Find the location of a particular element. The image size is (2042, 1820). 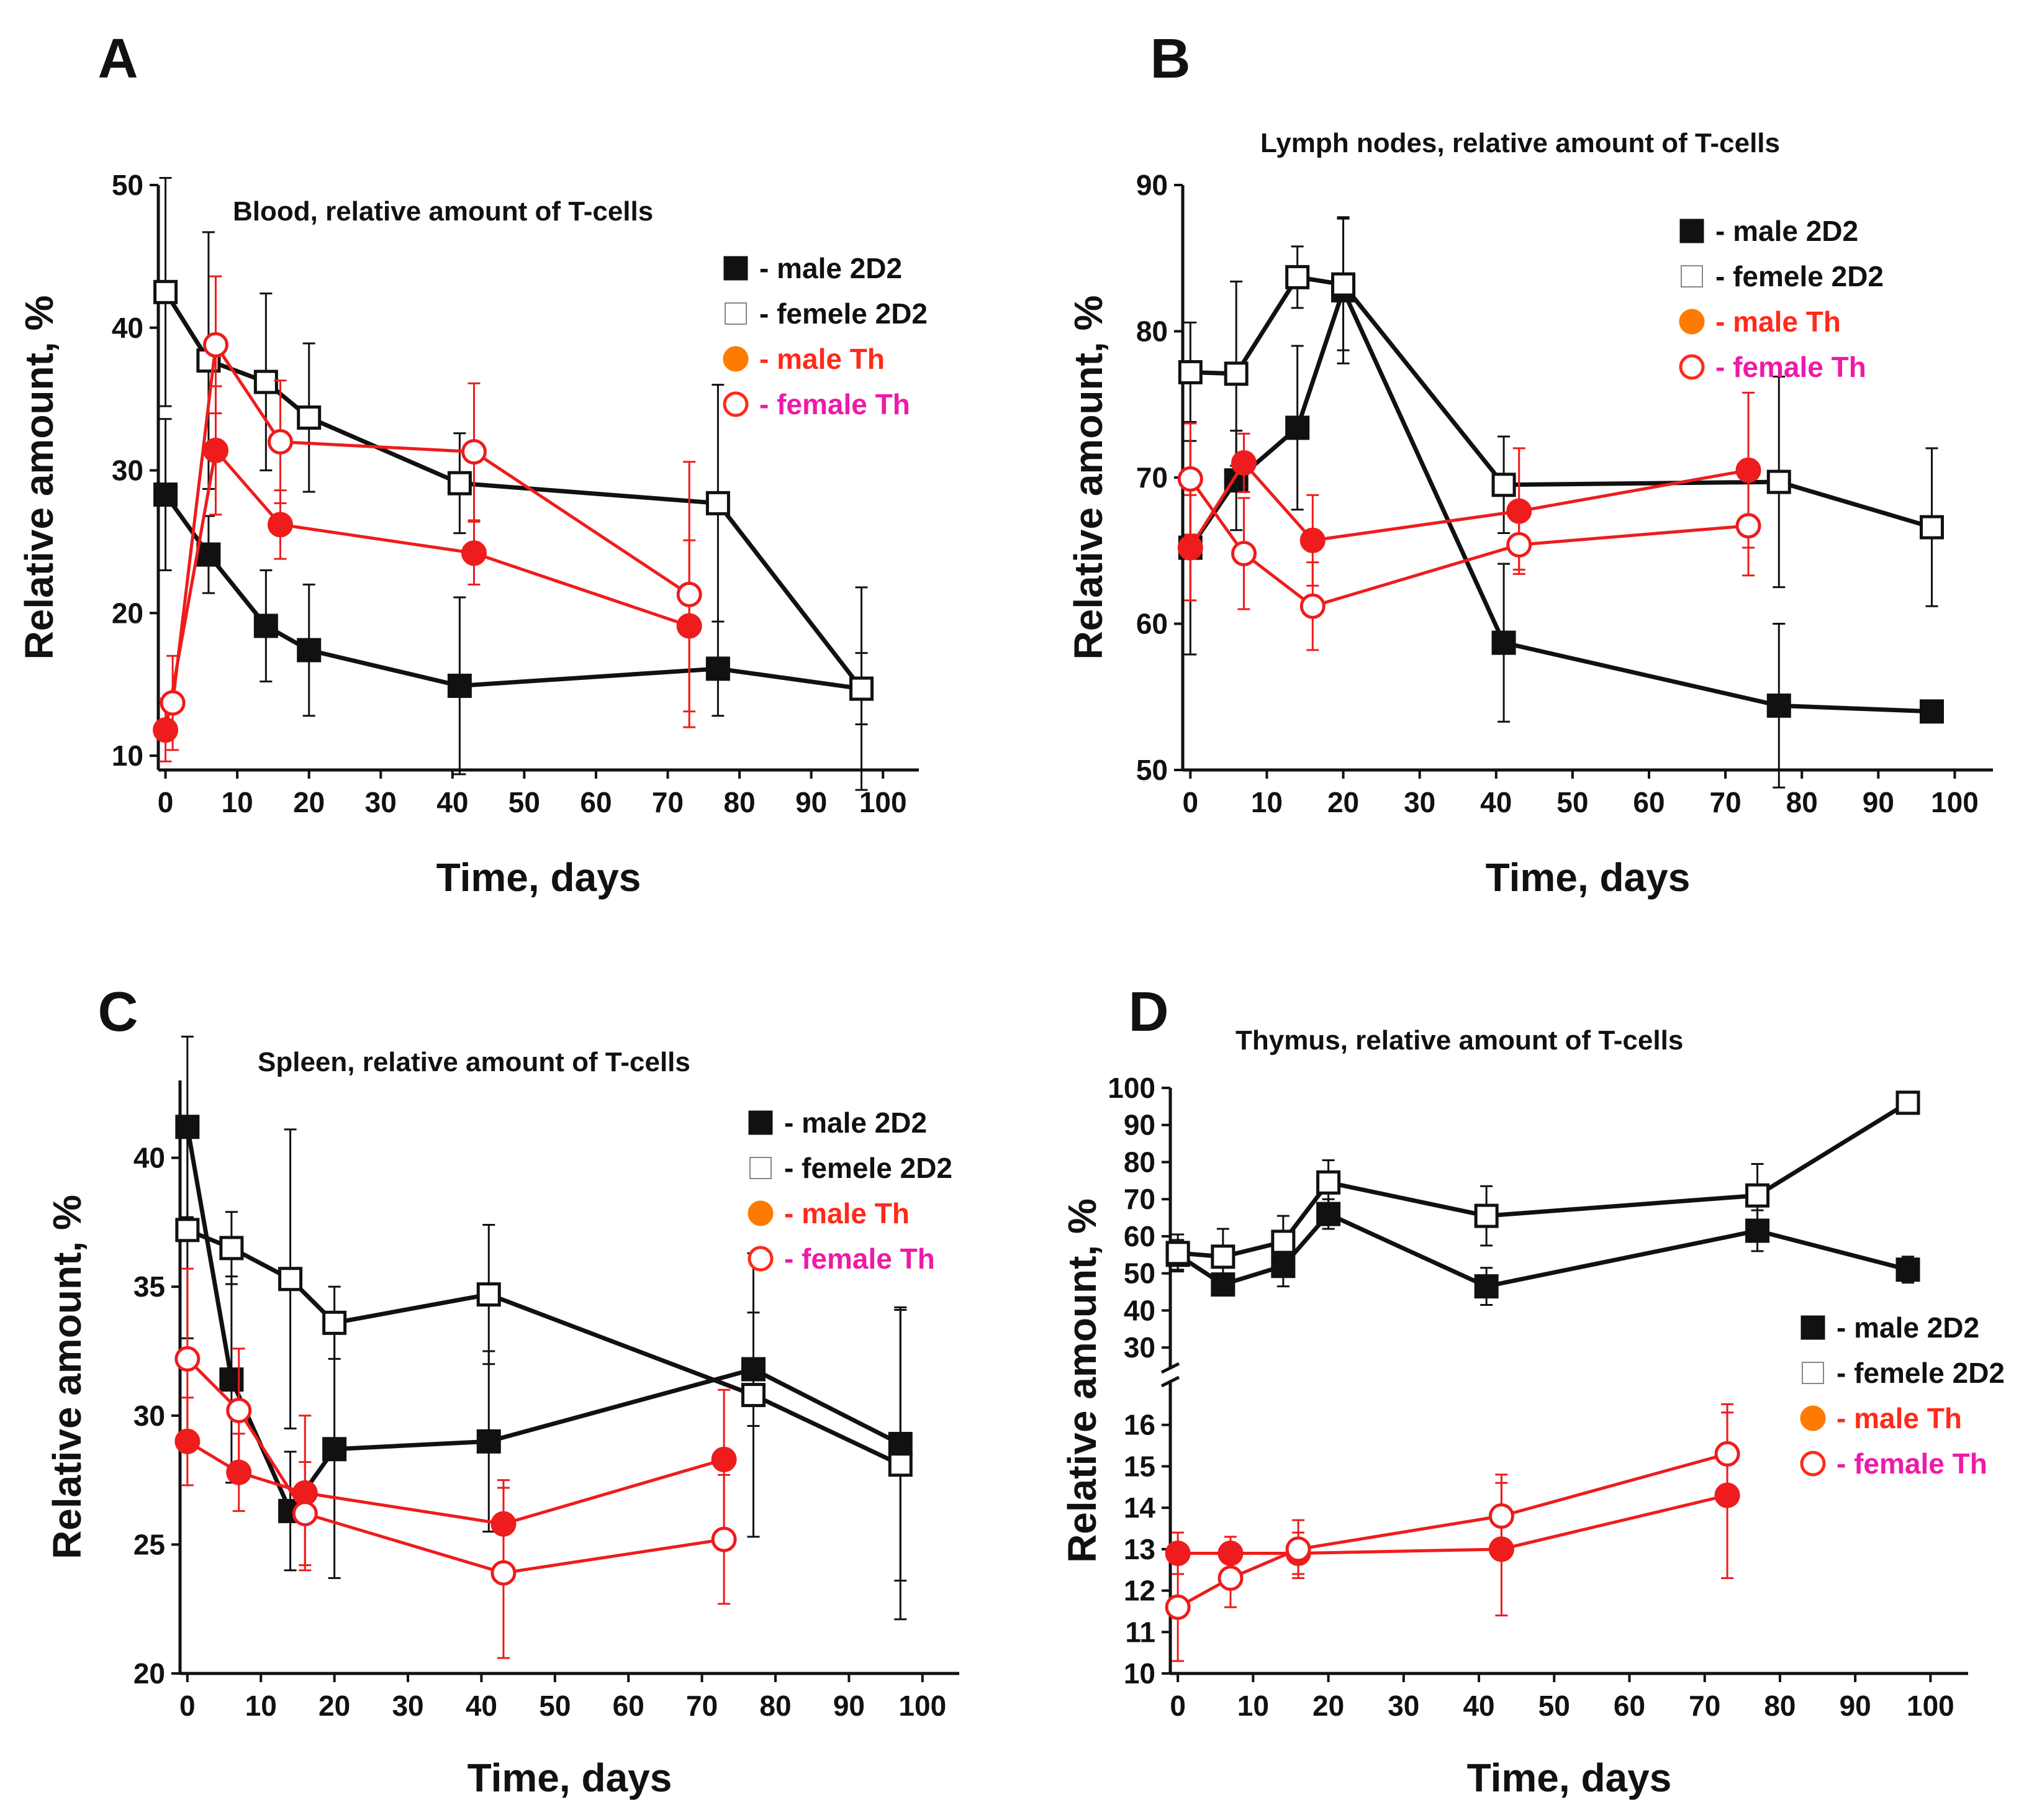

y-tick-label: 13 is located at coordinates (1139, 1549).